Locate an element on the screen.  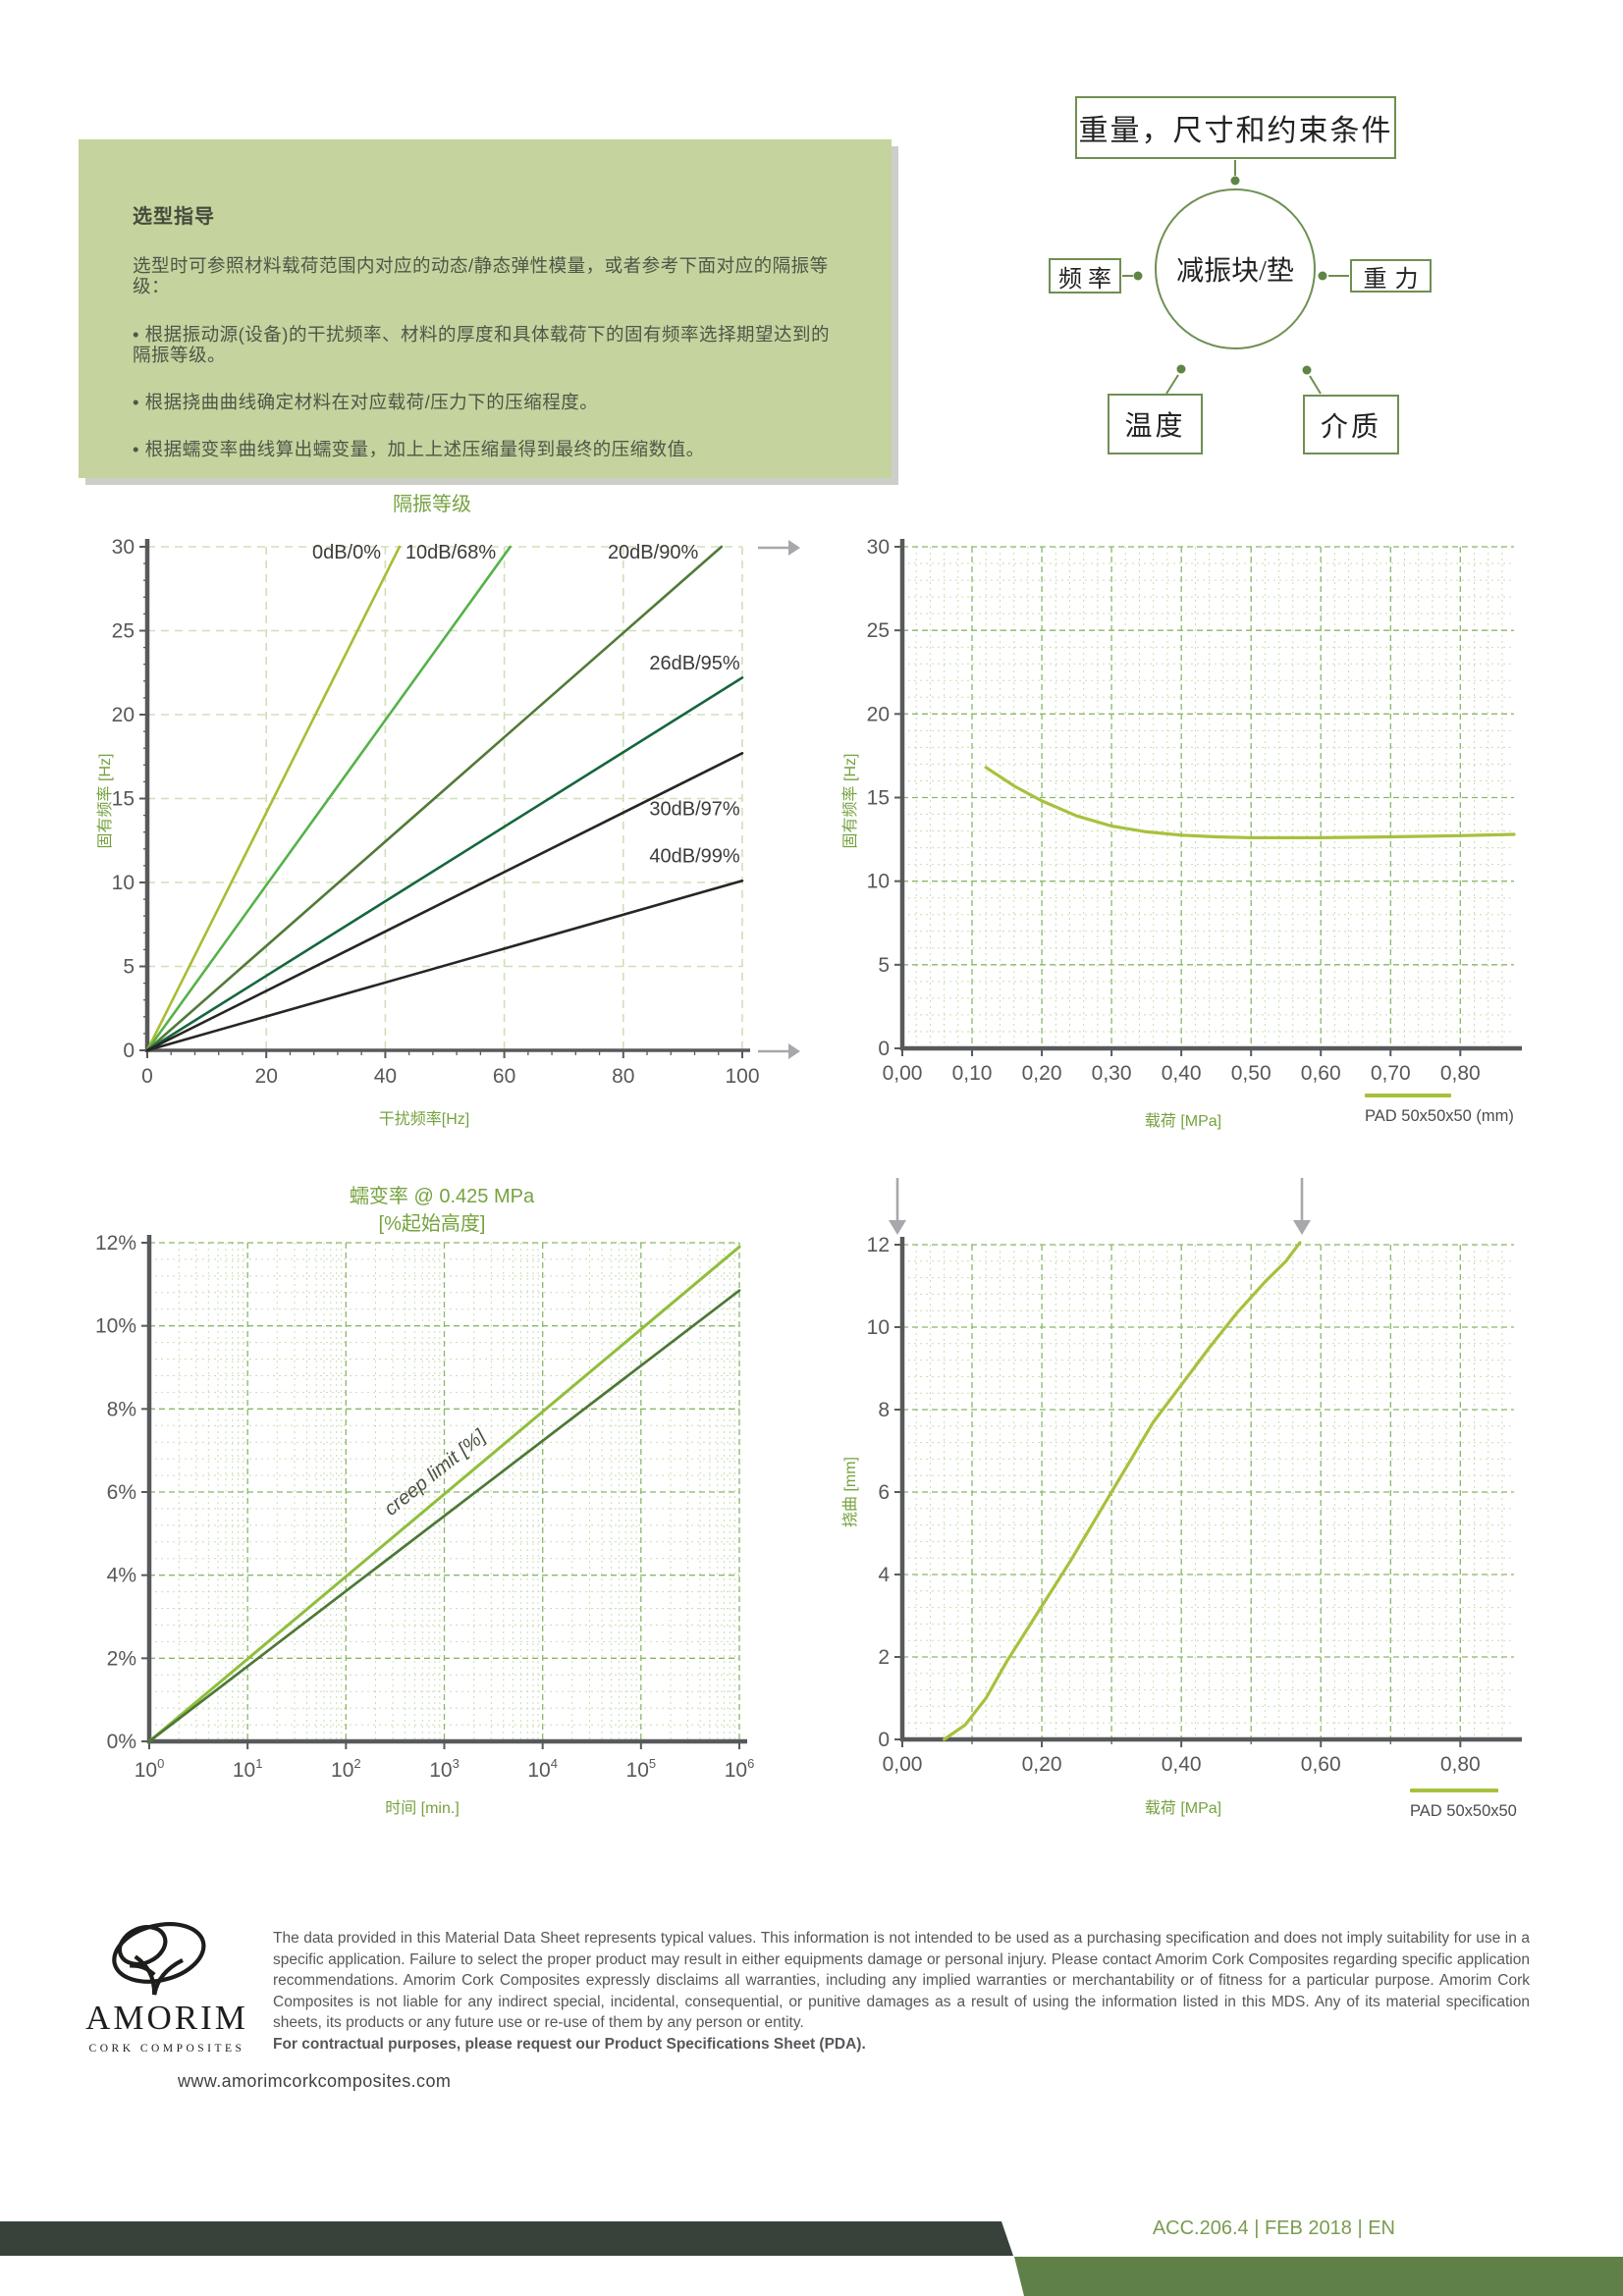
footer-olive-bar is located at coordinates (1318, 2276).